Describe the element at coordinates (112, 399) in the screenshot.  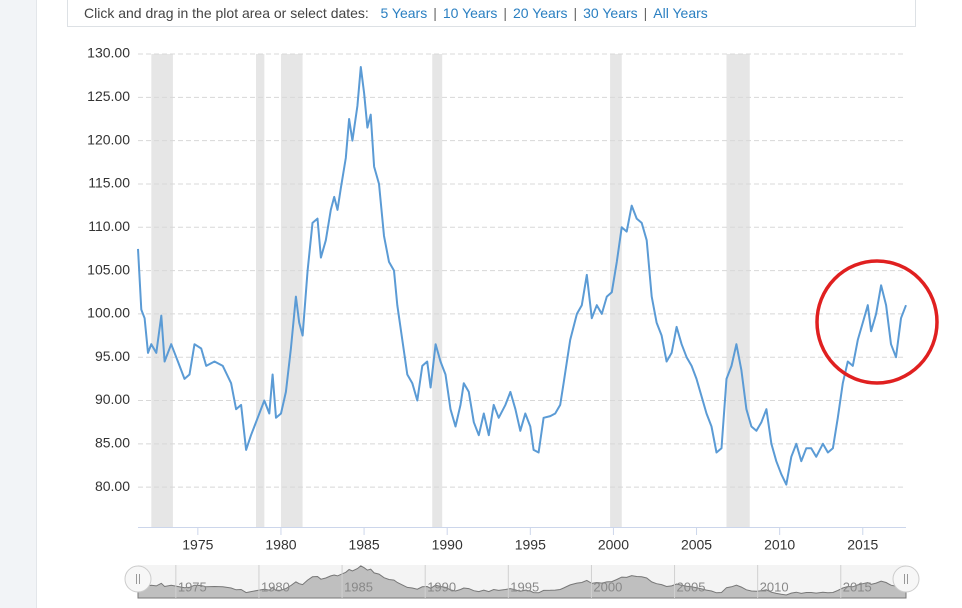
I see `y-tick-label: 90.00` at that location.